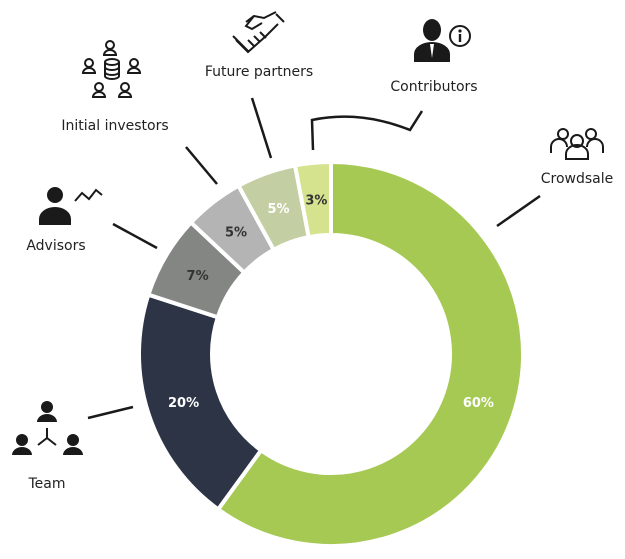 This screenshot has width=625, height=559. Describe the element at coordinates (71, 206) in the screenshot. I see `advisor-chart-icon` at that location.